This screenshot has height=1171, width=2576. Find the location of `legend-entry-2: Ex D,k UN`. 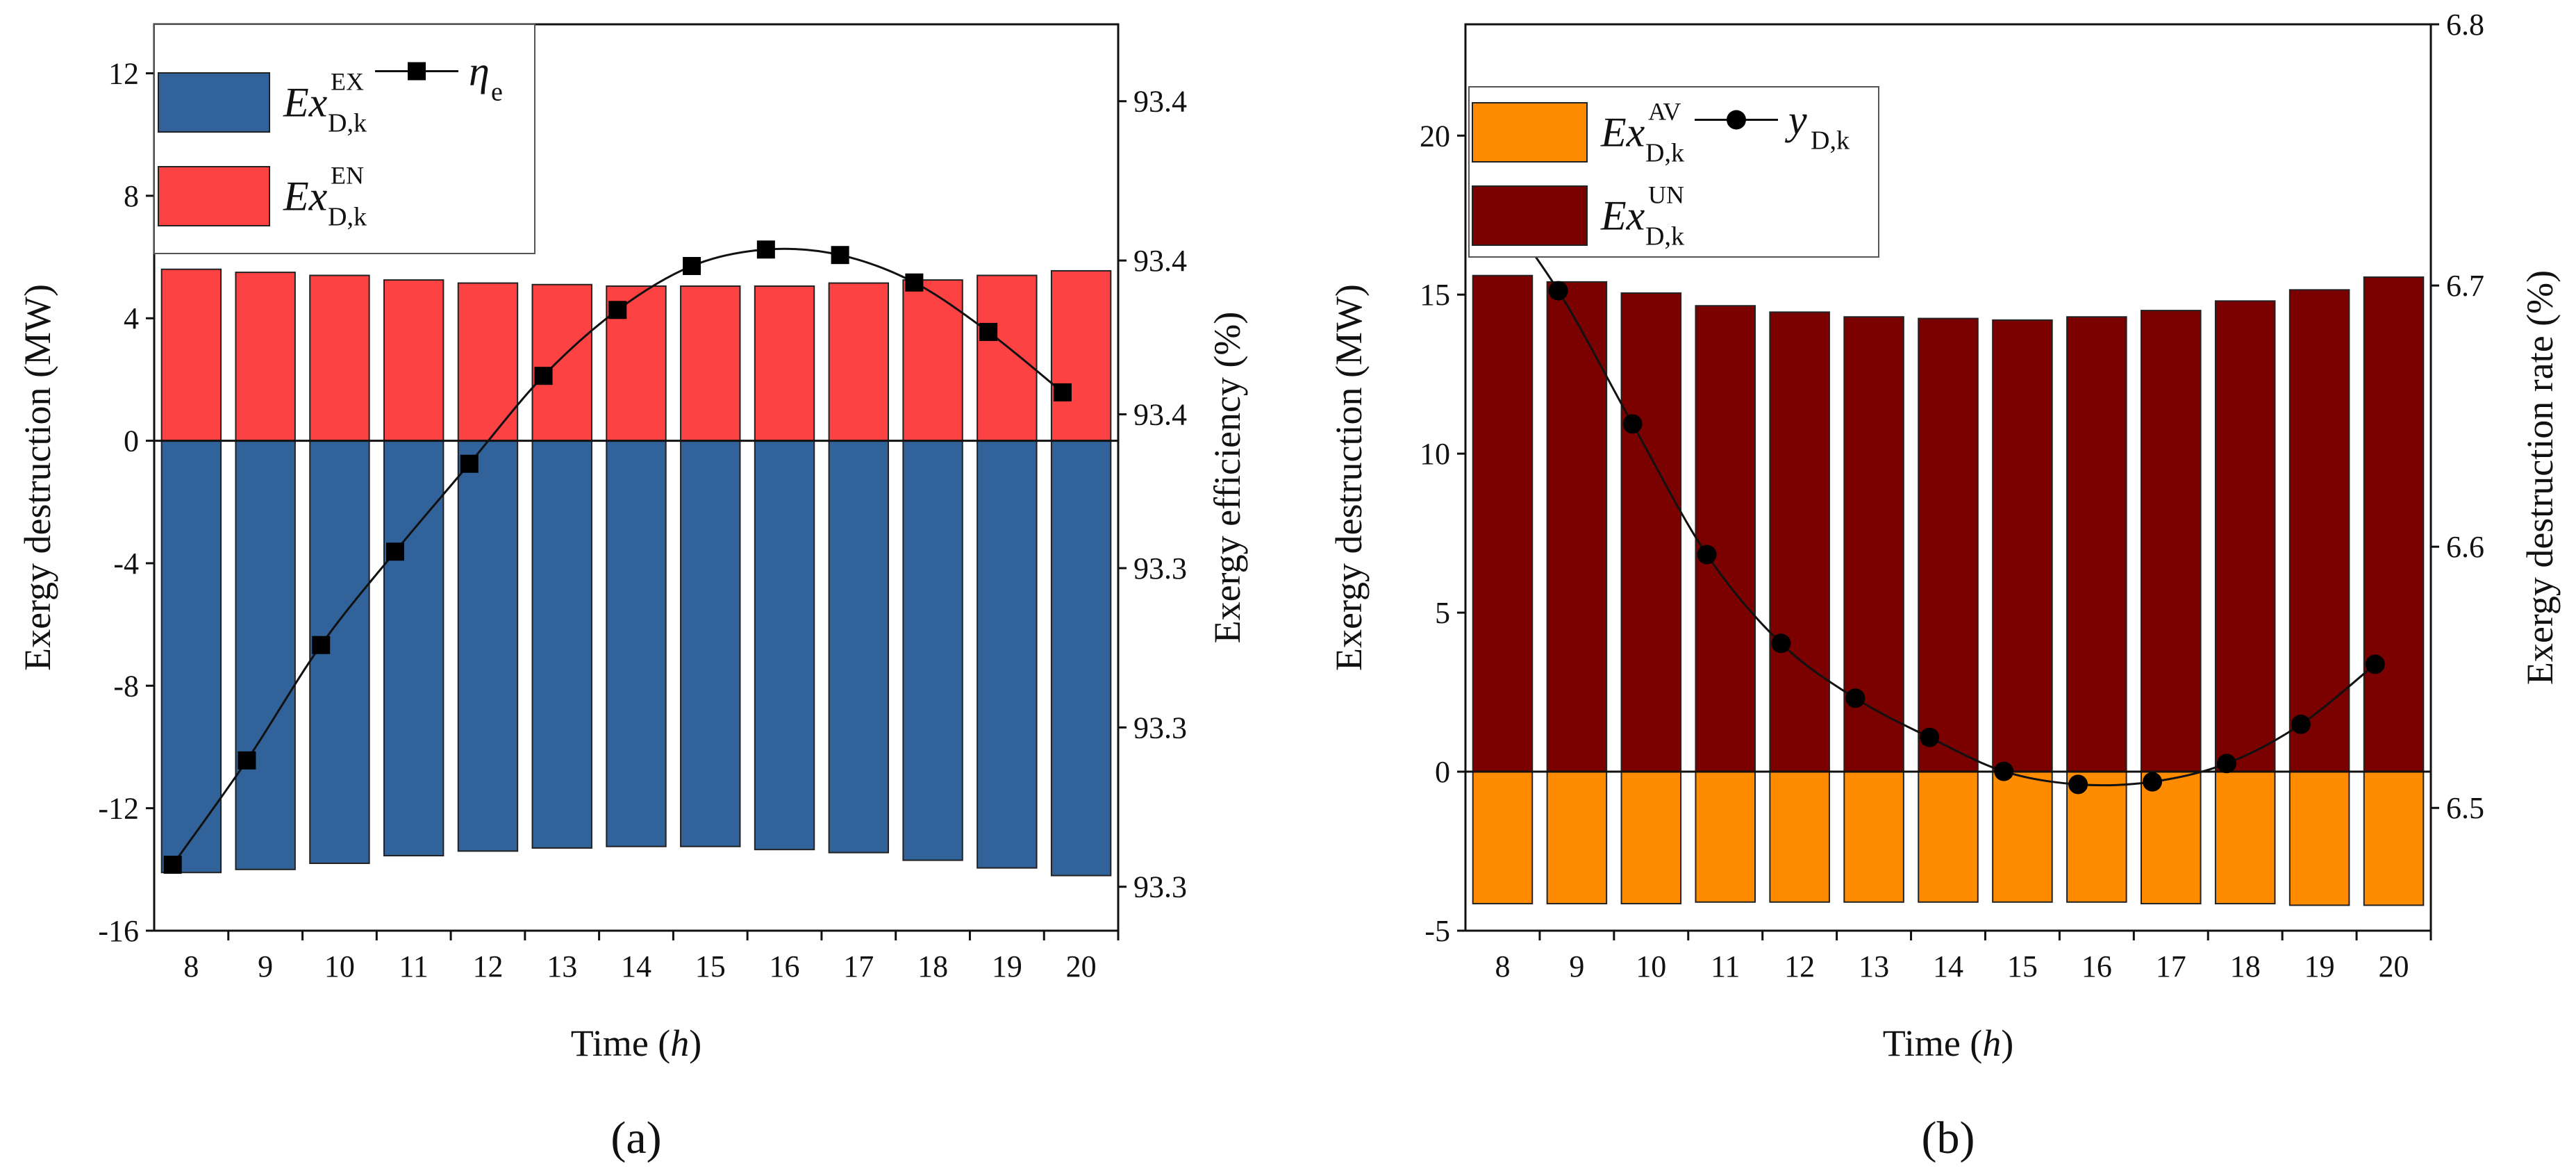

legend-entry-2: Ex D,k UN is located at coordinates (1578, 216).